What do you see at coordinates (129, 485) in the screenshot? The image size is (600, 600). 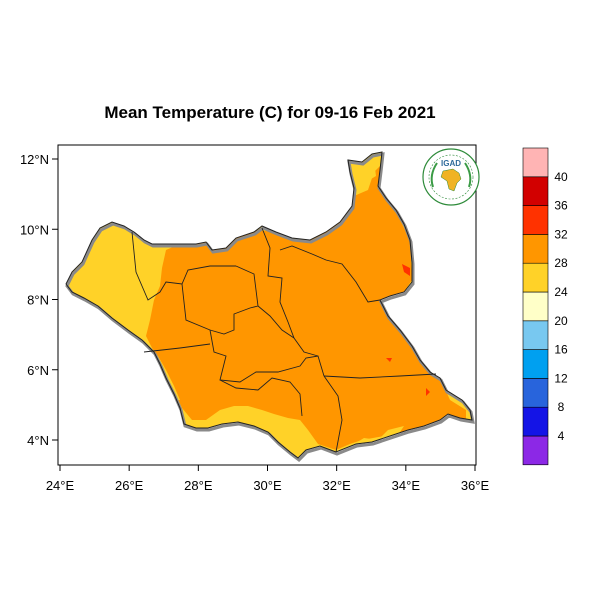 I see `x-tick-label: 26°E` at bounding box center [129, 485].